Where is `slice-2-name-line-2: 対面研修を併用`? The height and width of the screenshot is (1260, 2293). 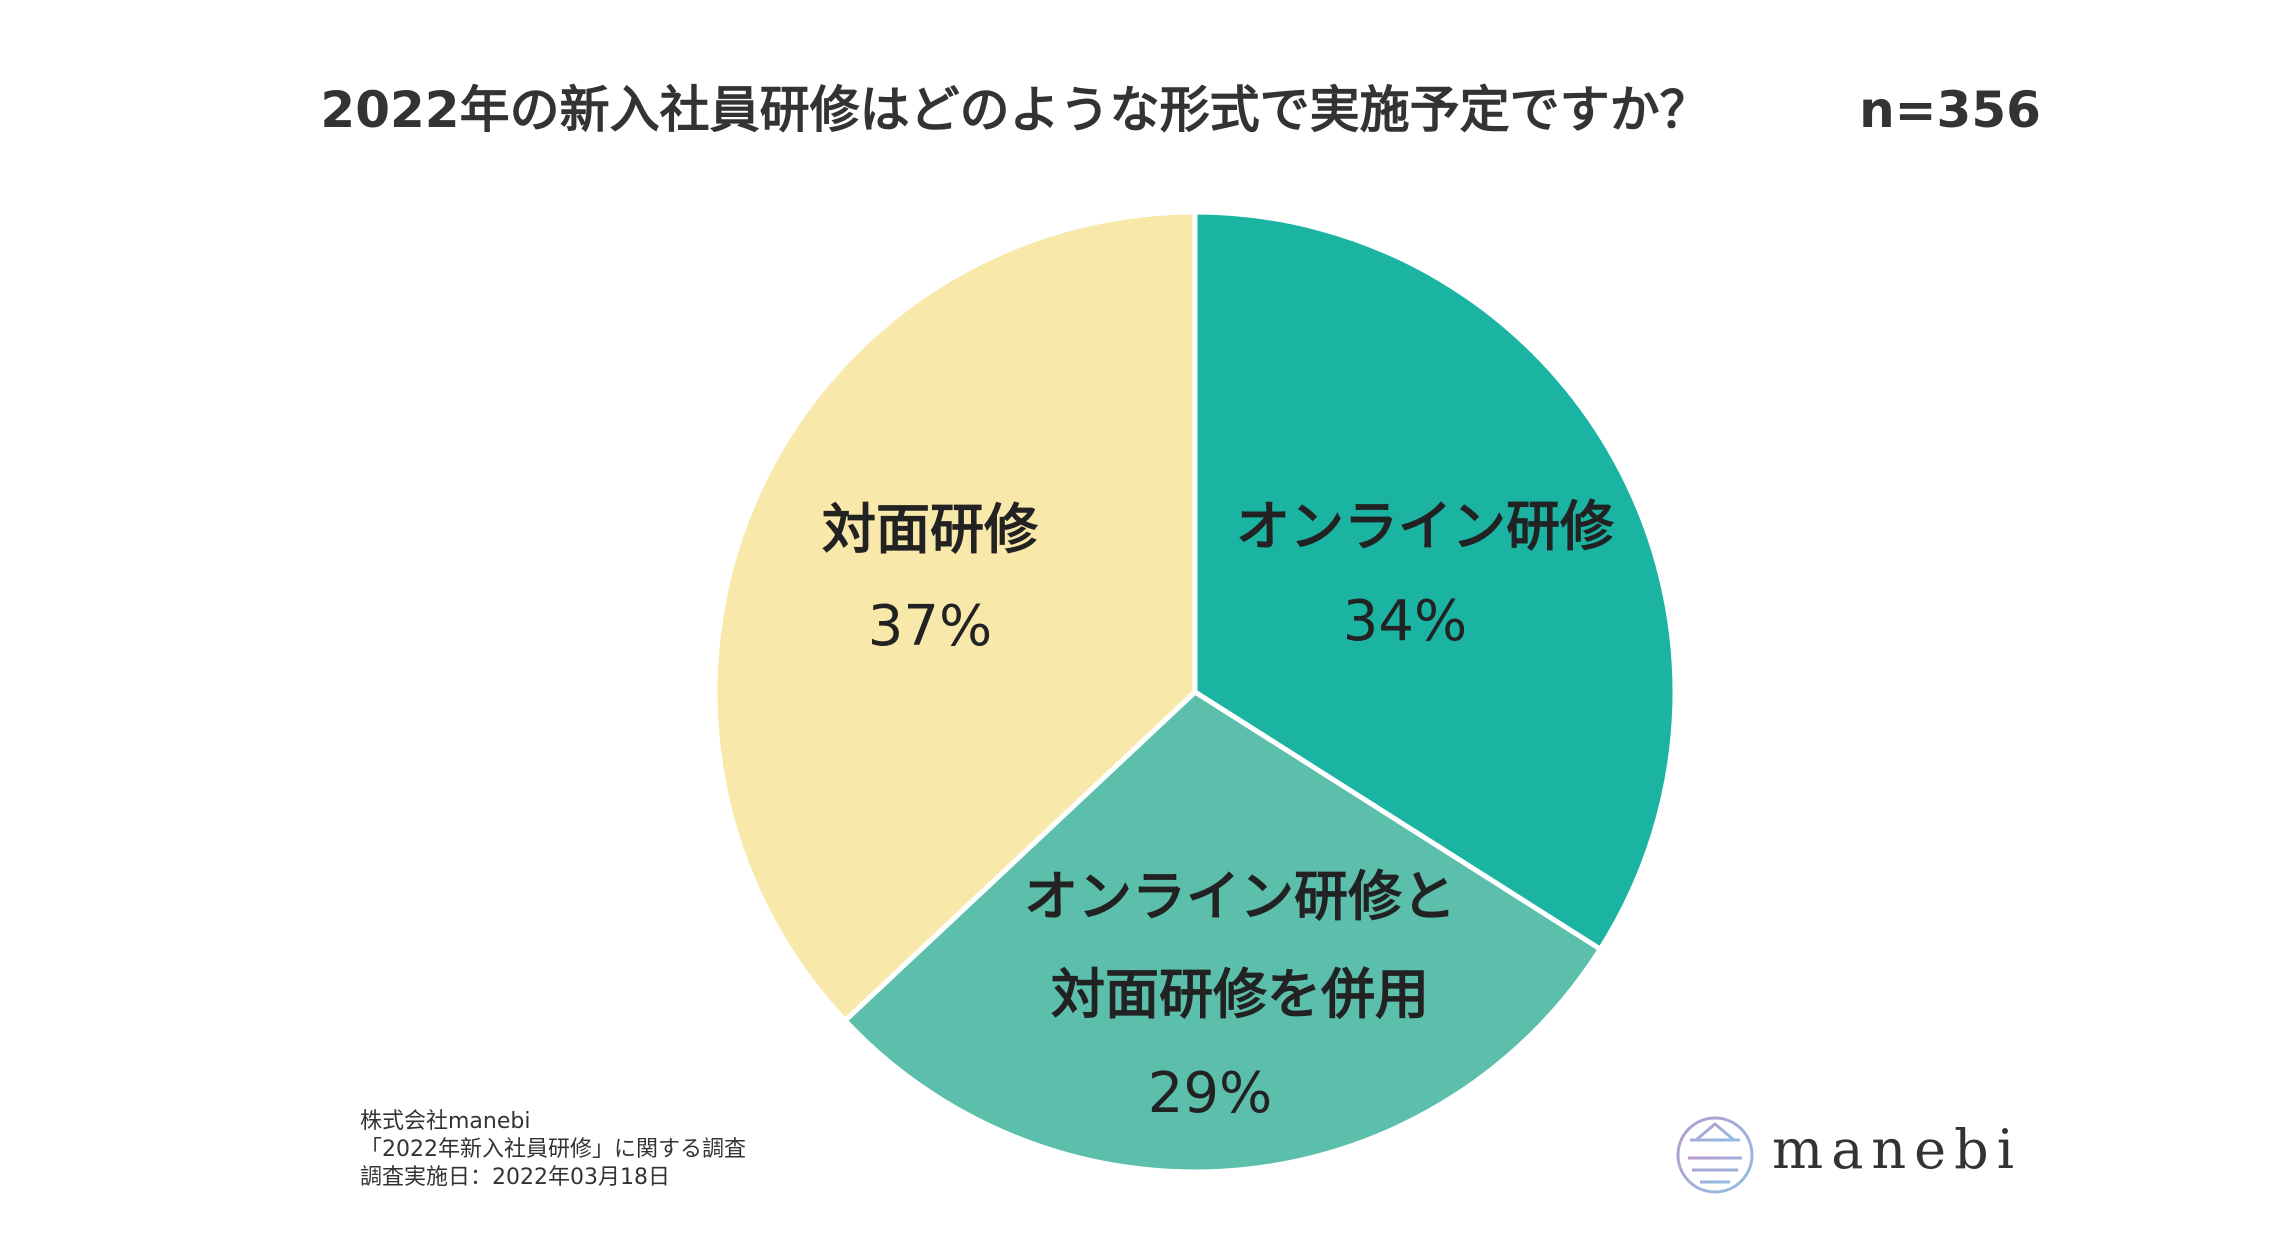
slice-2-name-line-2: 対面研修を併用 is located at coordinates (1240, 994).